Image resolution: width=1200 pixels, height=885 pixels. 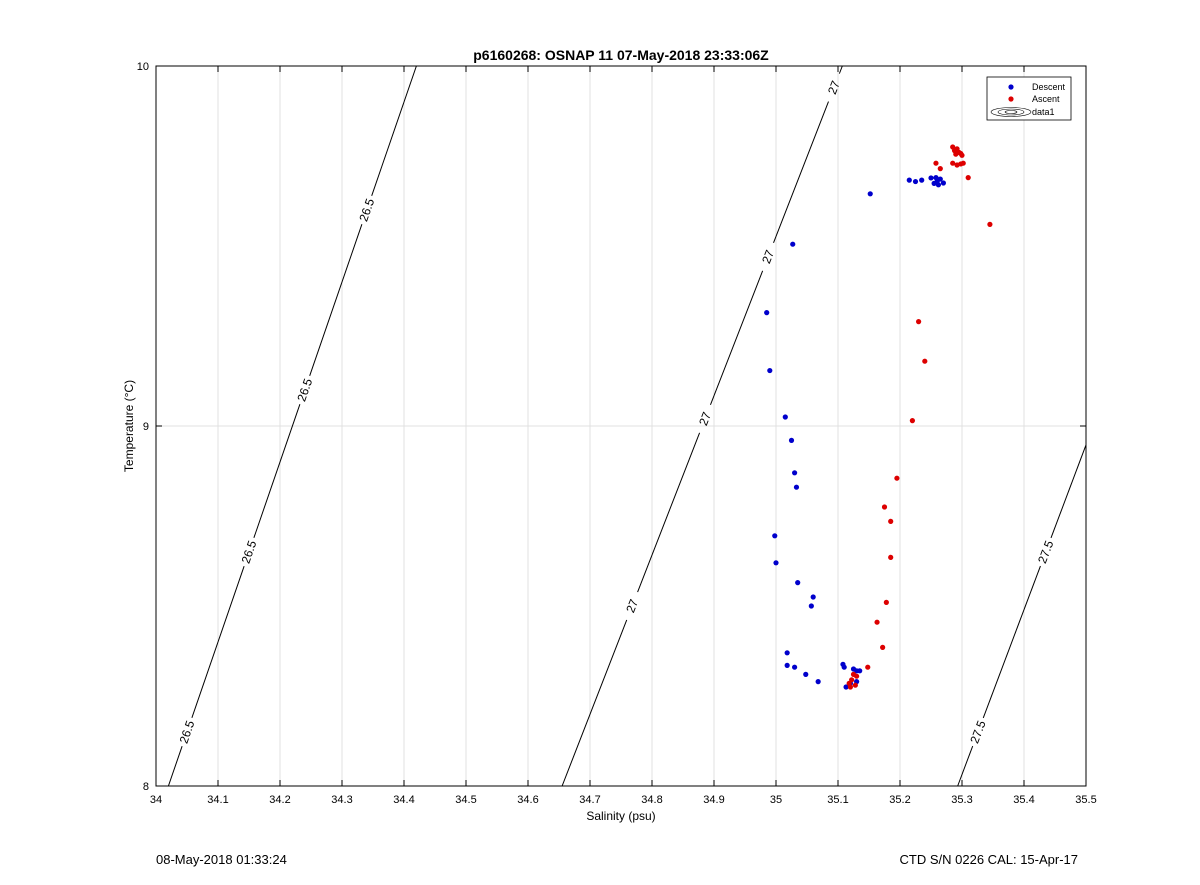 I want to click on x-tick-label: 34.2, so click(x=279, y=800).